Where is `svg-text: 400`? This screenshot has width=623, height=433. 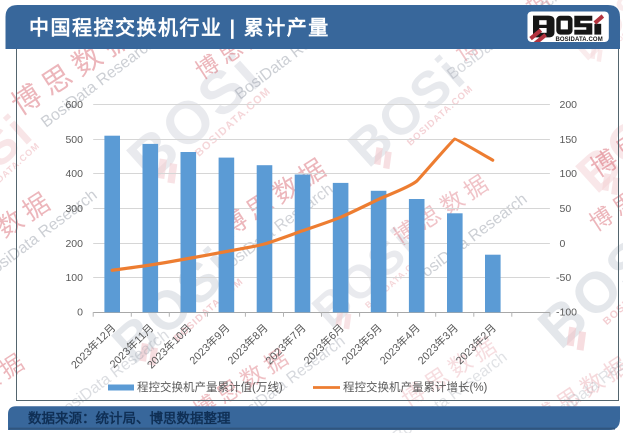
svg-text: 400 is located at coordinates (74, 174).